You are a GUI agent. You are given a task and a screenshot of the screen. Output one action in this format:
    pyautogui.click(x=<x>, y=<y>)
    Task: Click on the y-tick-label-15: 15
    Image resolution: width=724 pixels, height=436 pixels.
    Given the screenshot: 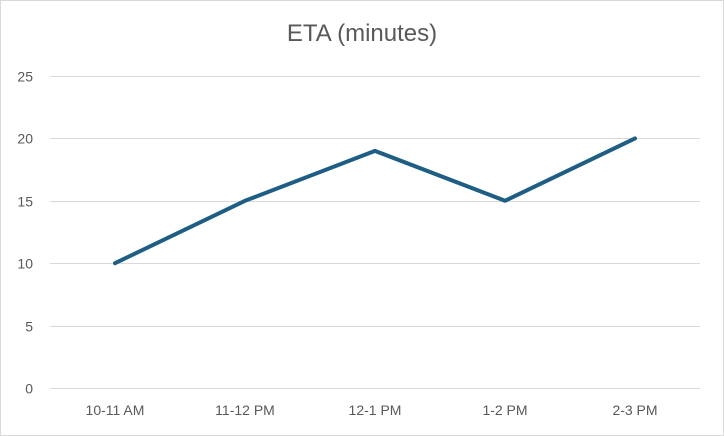 What is the action you would take?
    pyautogui.click(x=25, y=202)
    